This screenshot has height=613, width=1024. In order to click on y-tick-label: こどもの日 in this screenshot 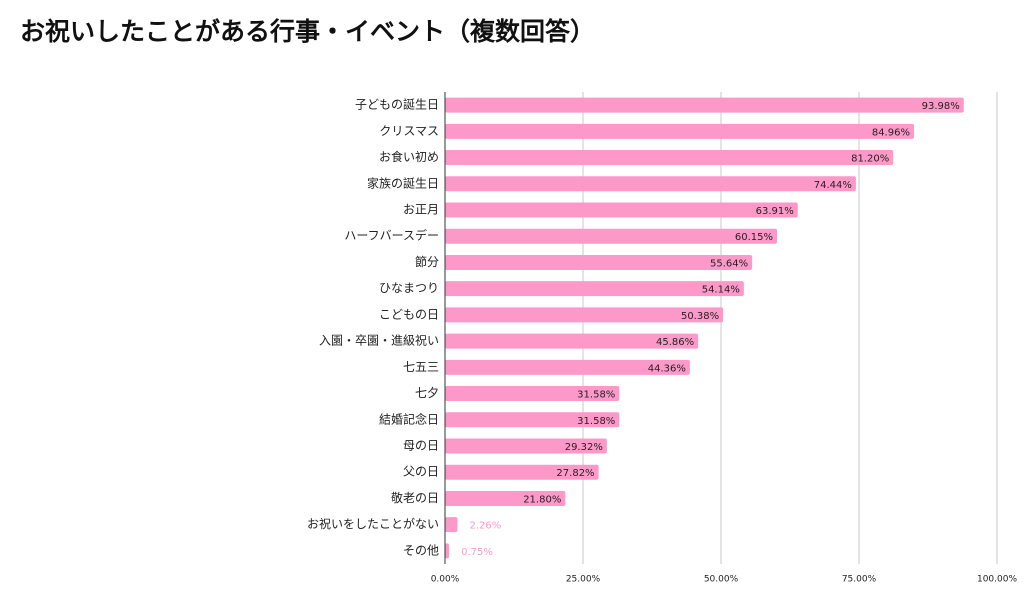, I will do `click(409, 314)`.